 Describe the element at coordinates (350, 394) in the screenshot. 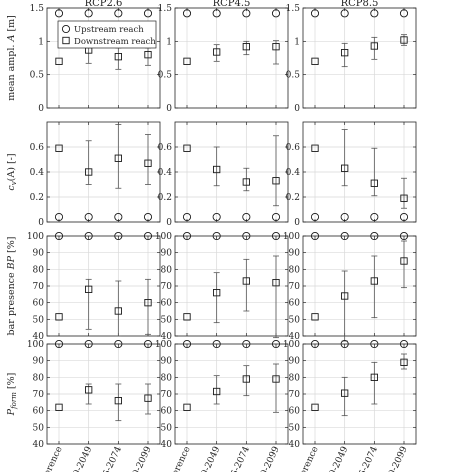

I see `panel-3-2: 40 50 60 70 80 90 100` at that location.